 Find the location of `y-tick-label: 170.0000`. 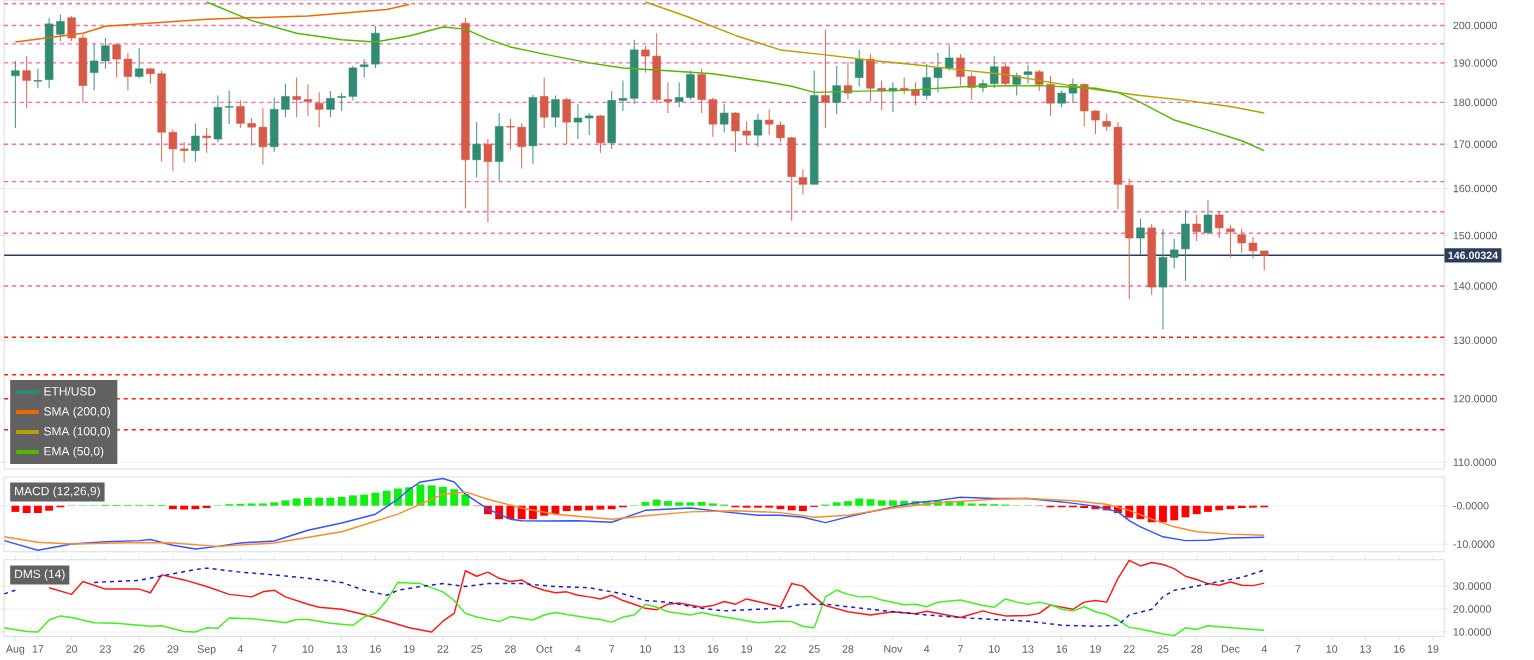

y-tick-label: 170.0000 is located at coordinates (1475, 144).